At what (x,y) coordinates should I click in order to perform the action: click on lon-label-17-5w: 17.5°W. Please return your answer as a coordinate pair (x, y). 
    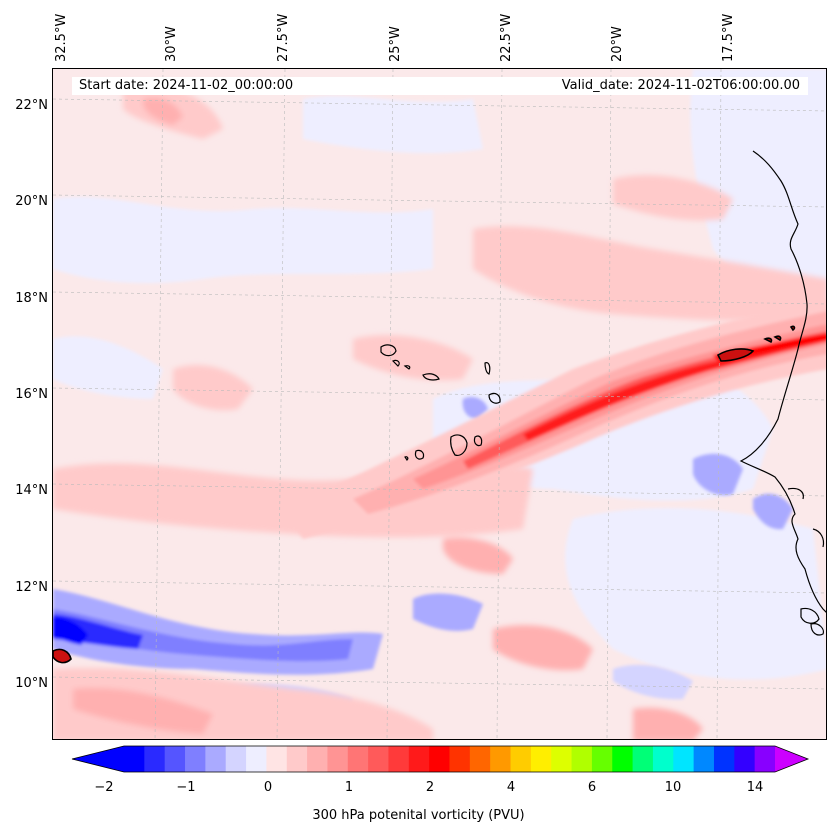
    Looking at the image, I should click on (728, 37).